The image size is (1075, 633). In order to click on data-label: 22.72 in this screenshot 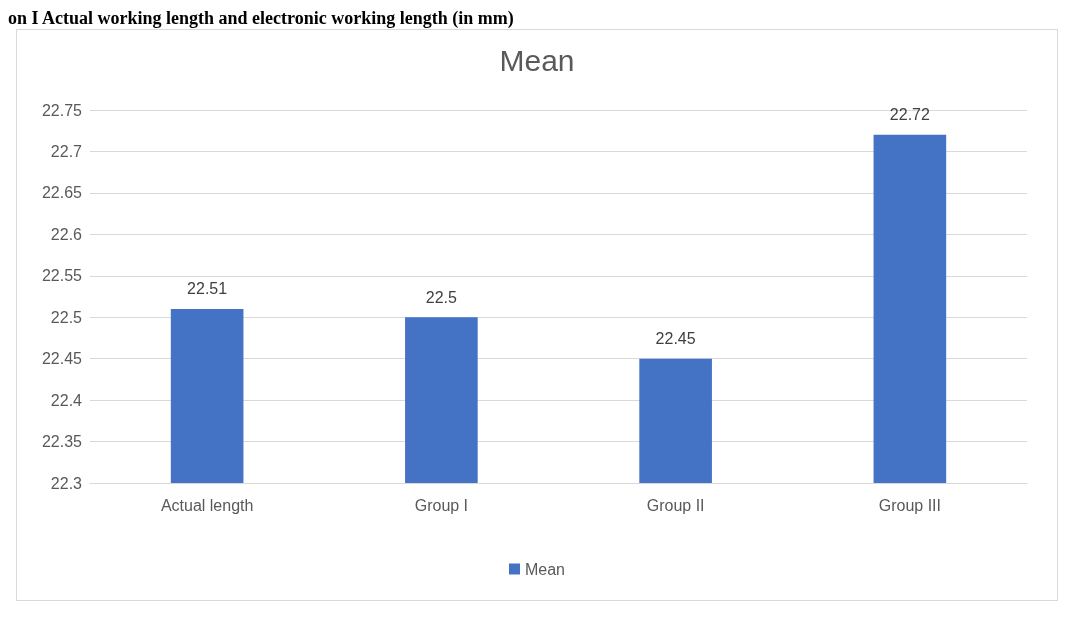, I will do `click(909, 115)`.